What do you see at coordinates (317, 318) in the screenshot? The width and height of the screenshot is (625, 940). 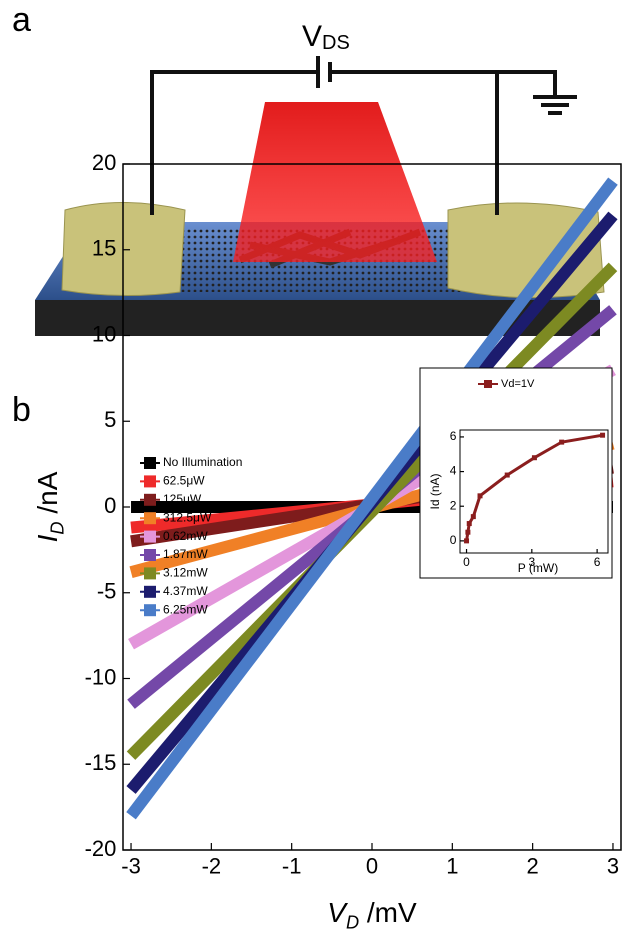 I see `substrate-side` at bounding box center [317, 318].